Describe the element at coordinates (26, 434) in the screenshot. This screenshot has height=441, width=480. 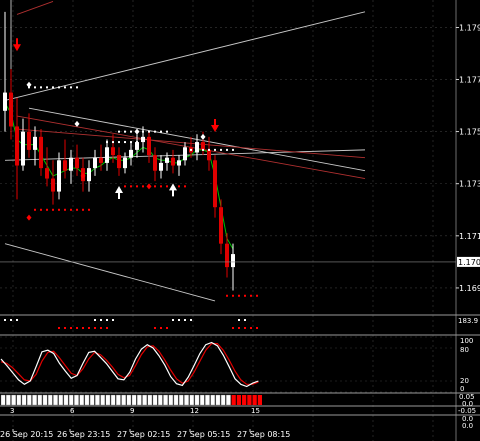
I see `time-tick-label: 26 Sep 20:15` at that location.